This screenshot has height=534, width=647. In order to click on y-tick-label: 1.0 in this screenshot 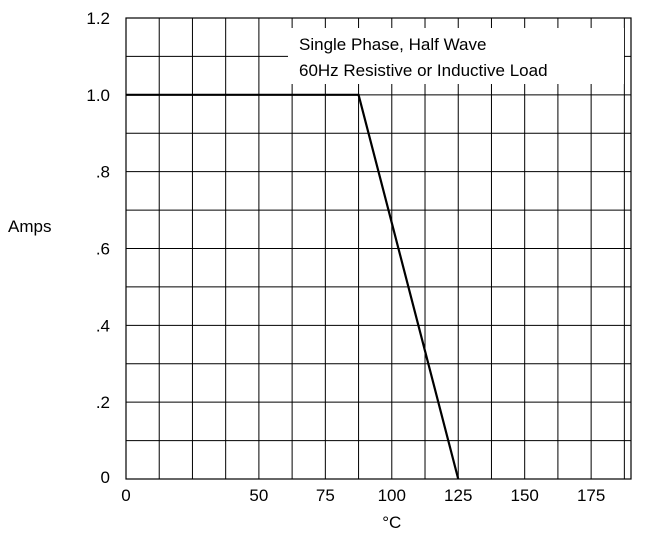, I will do `click(98, 95)`.